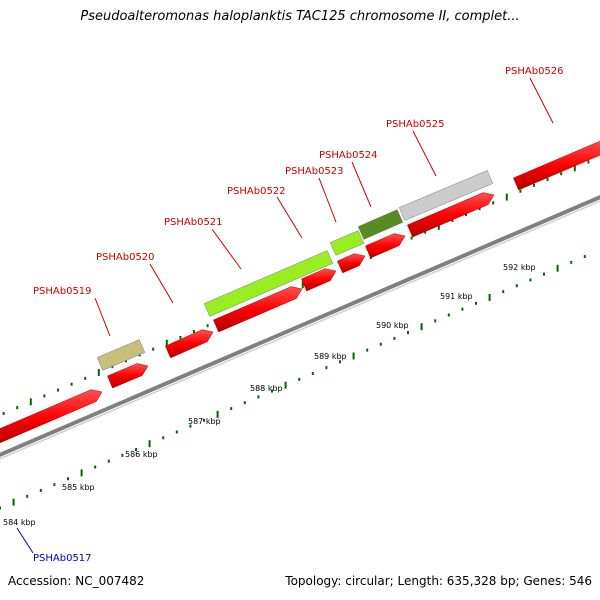  I want to click on feature-b0519, so click(121, 355).